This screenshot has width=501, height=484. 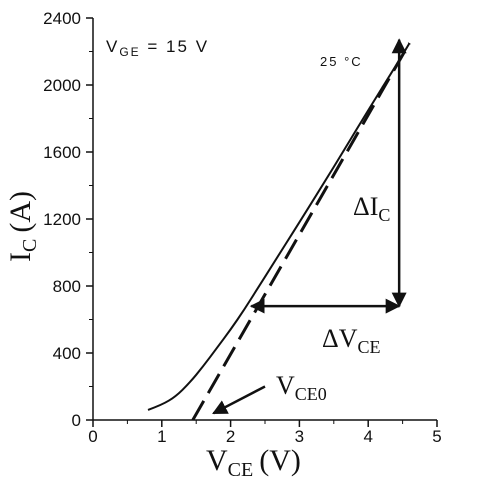 What do you see at coordinates (67, 286) in the screenshot?
I see `y-tick-label: 800` at bounding box center [67, 286].